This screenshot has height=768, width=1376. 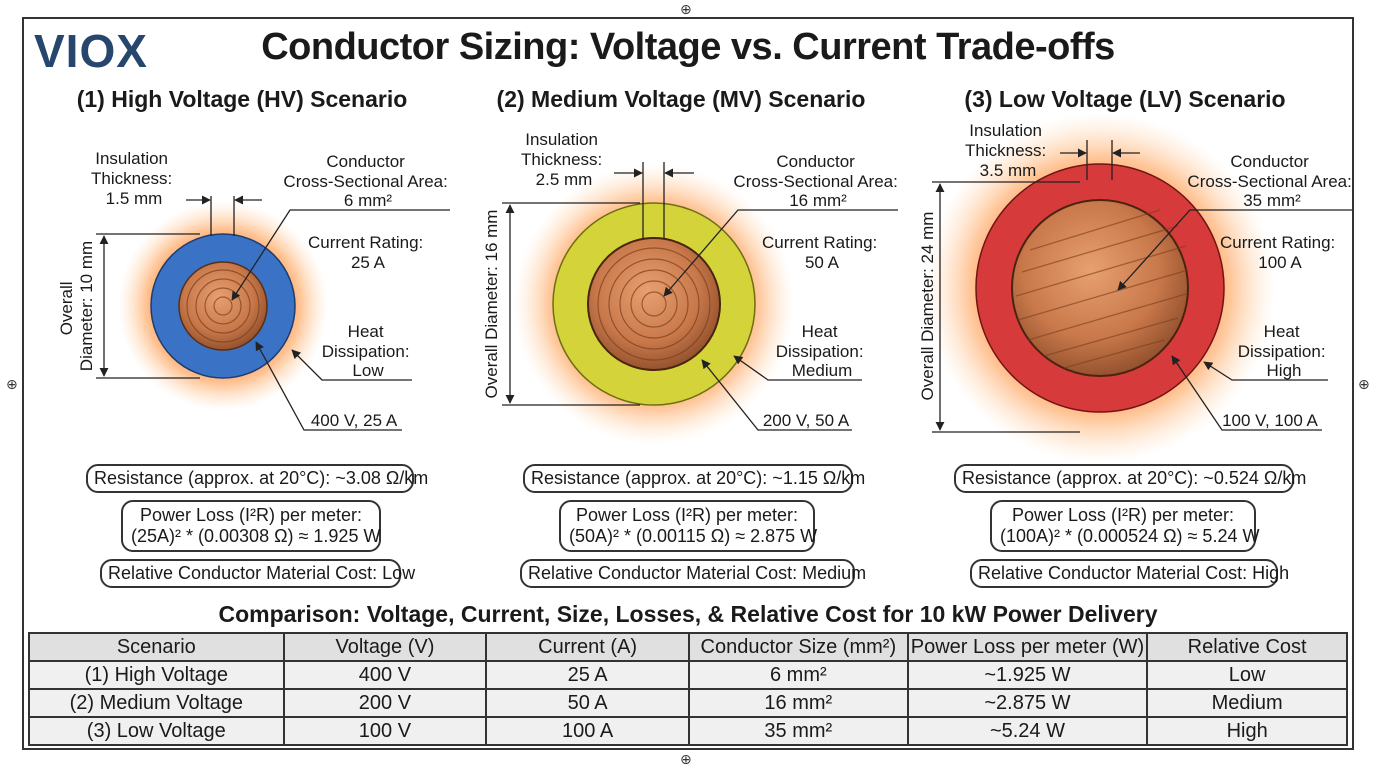 What do you see at coordinates (354, 420) in the screenshot?
I see `hv-operating-point: 400 V, 25 A` at bounding box center [354, 420].